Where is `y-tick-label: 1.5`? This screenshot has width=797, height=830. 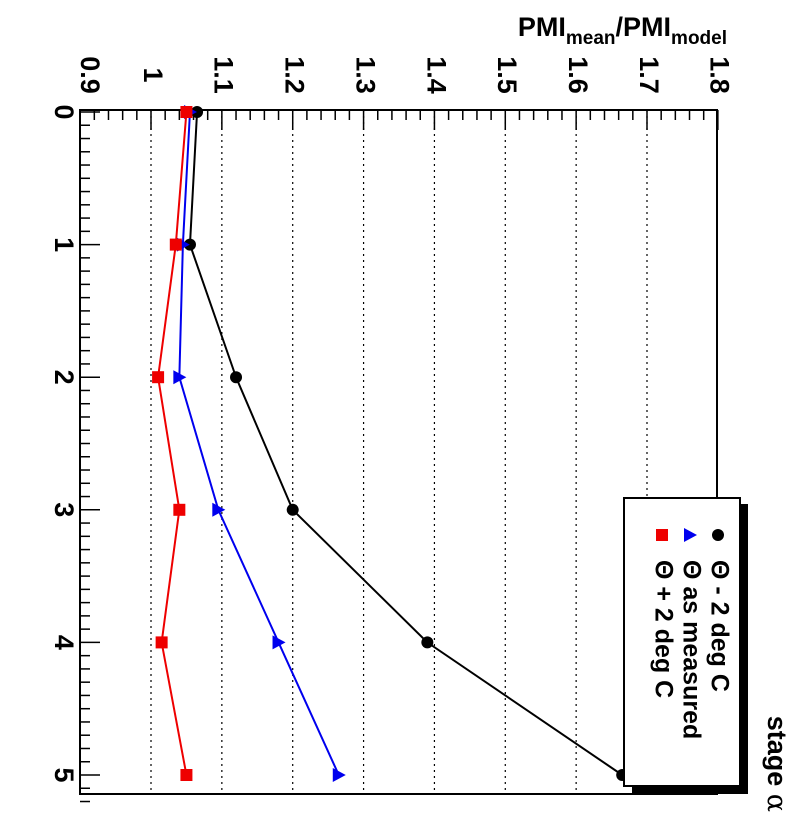 y-tick-label: 1.5 is located at coordinates (507, 75).